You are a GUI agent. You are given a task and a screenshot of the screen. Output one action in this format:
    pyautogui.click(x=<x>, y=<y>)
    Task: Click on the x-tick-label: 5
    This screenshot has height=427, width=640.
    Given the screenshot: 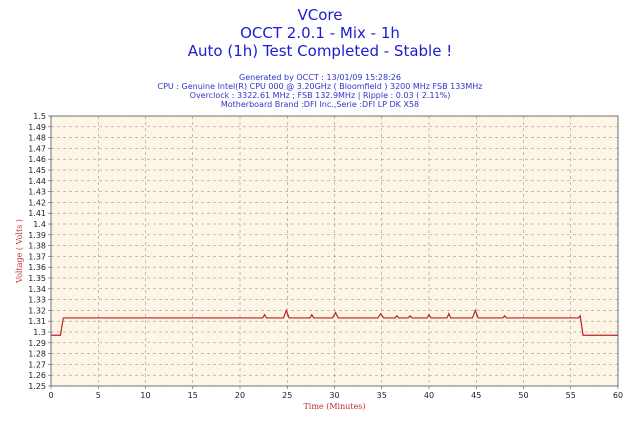 What is the action you would take?
    pyautogui.click(x=98, y=395)
    